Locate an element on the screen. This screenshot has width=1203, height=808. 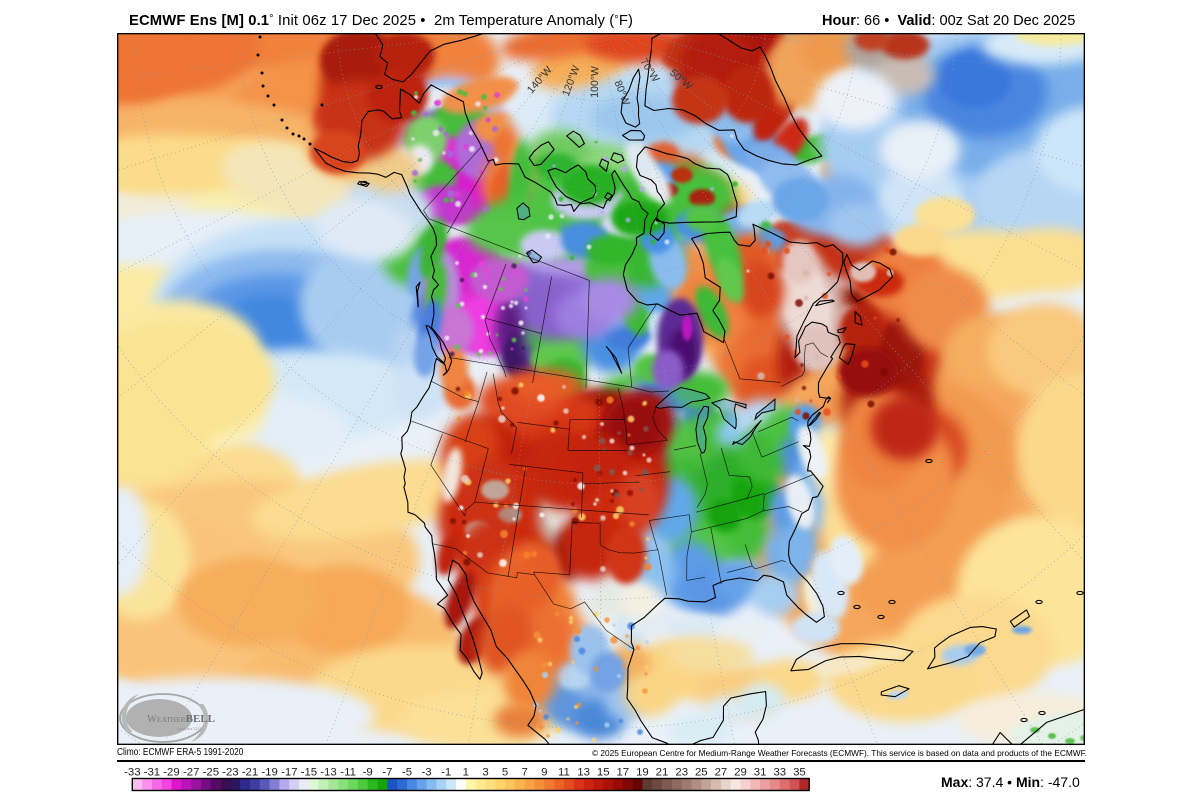
svg-text: WEATHERBELL is located at coordinates (181, 719).